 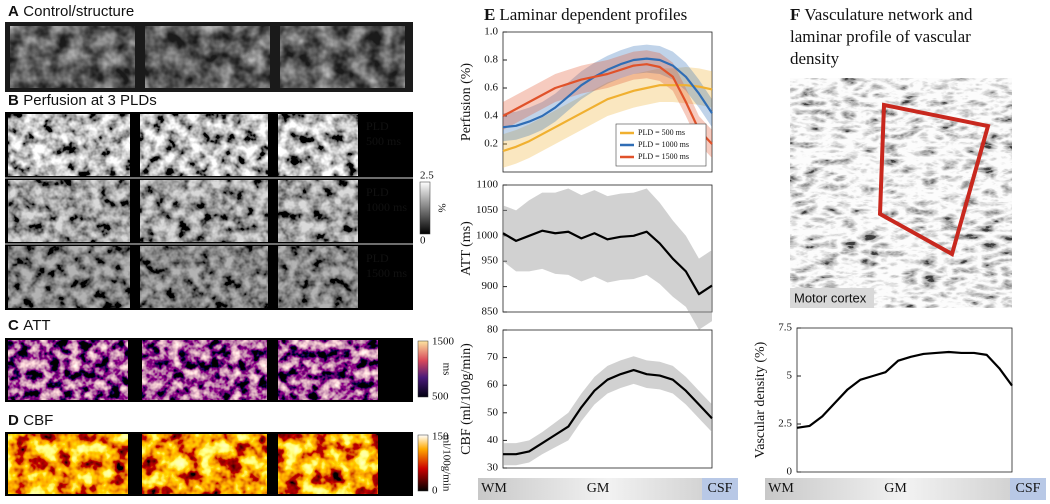 What do you see at coordinates (491, 144) in the screenshot?
I see `y-tick-label: 0.2` at bounding box center [491, 144].